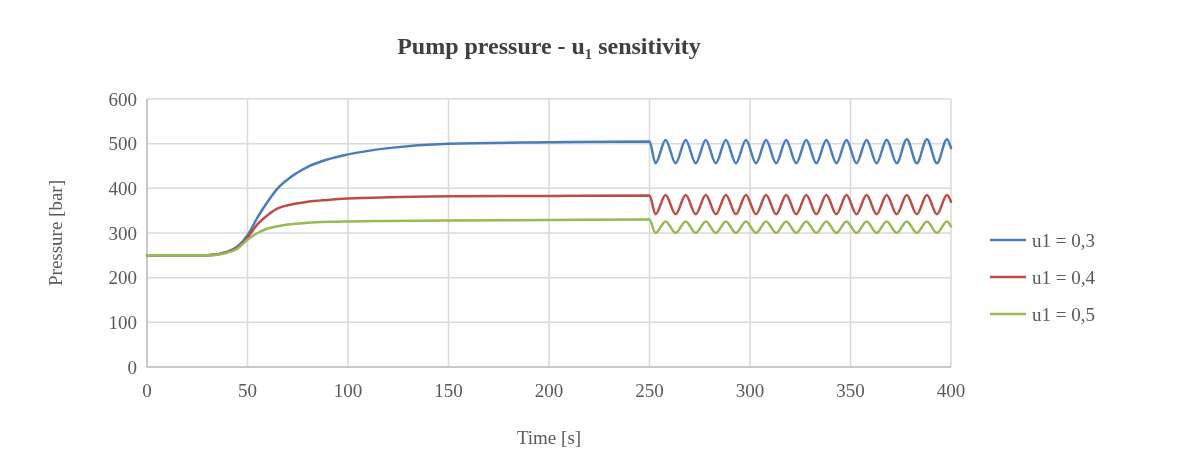  Describe the element at coordinates (549, 390) in the screenshot. I see `x-tick-label: 200` at that location.